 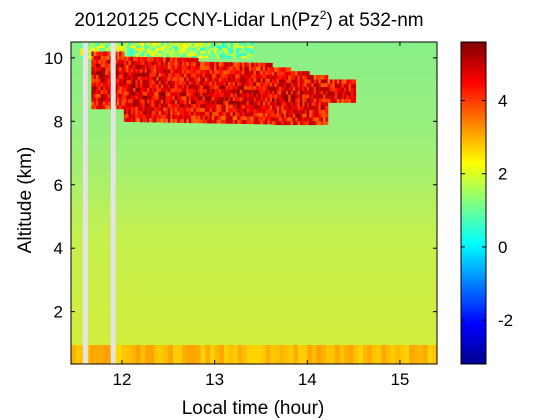 What do you see at coordinates (25, 200) in the screenshot?
I see `y-axis-label: Altitude (km)` at bounding box center [25, 200].